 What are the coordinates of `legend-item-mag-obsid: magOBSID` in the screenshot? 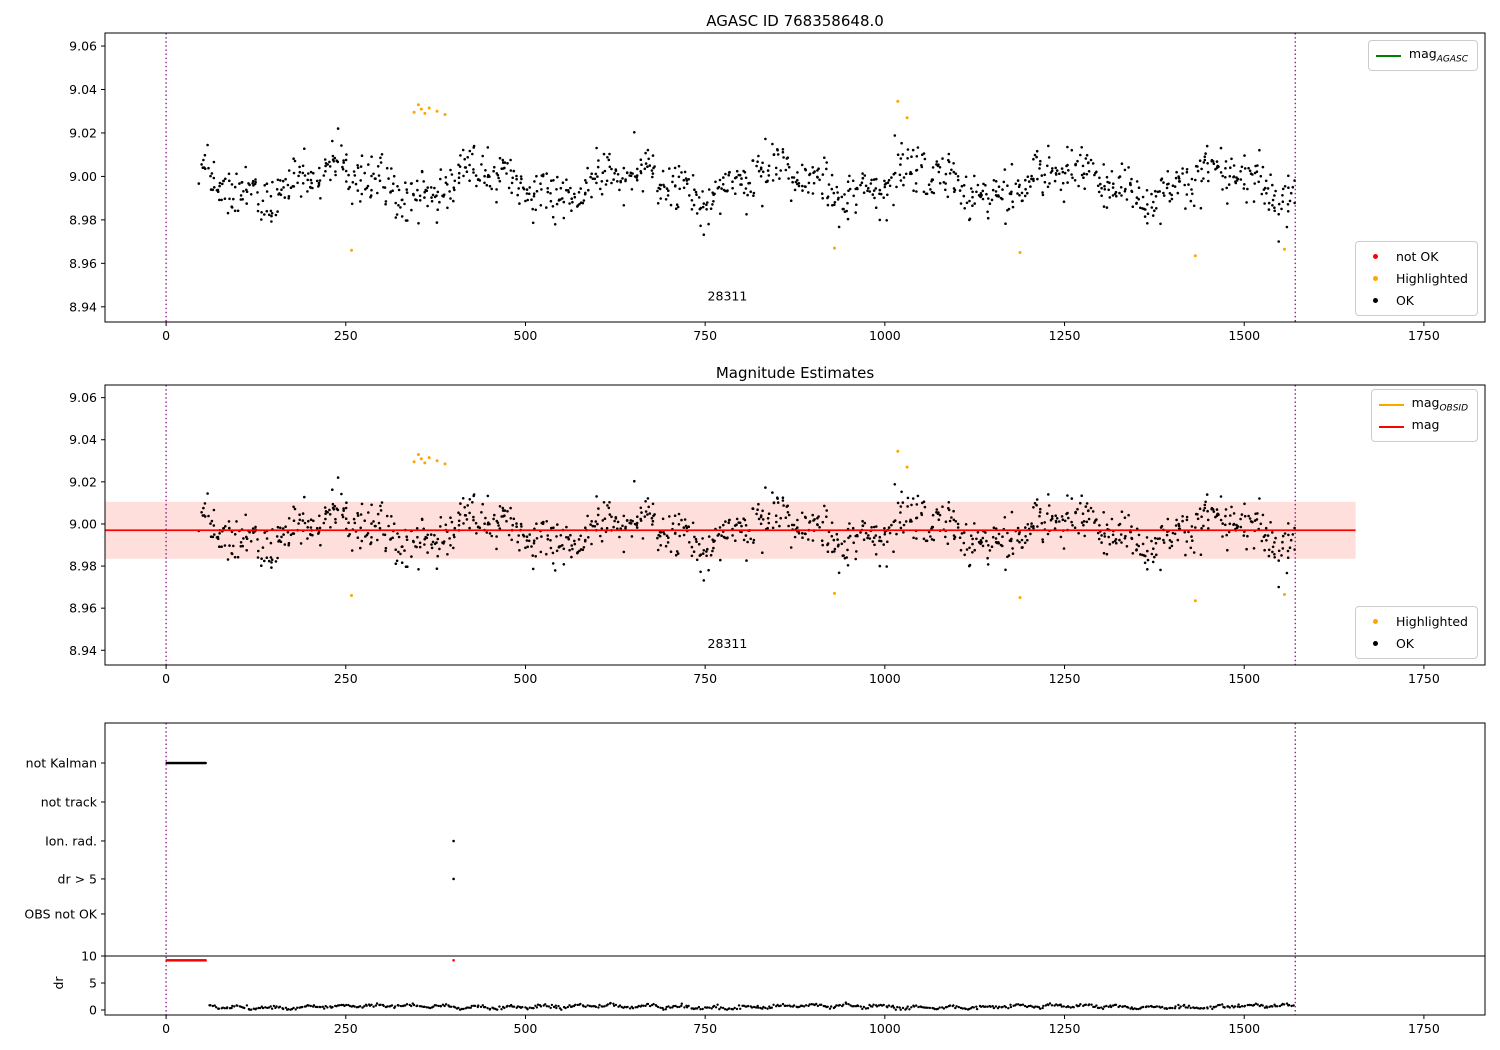 It's located at (1423, 404).